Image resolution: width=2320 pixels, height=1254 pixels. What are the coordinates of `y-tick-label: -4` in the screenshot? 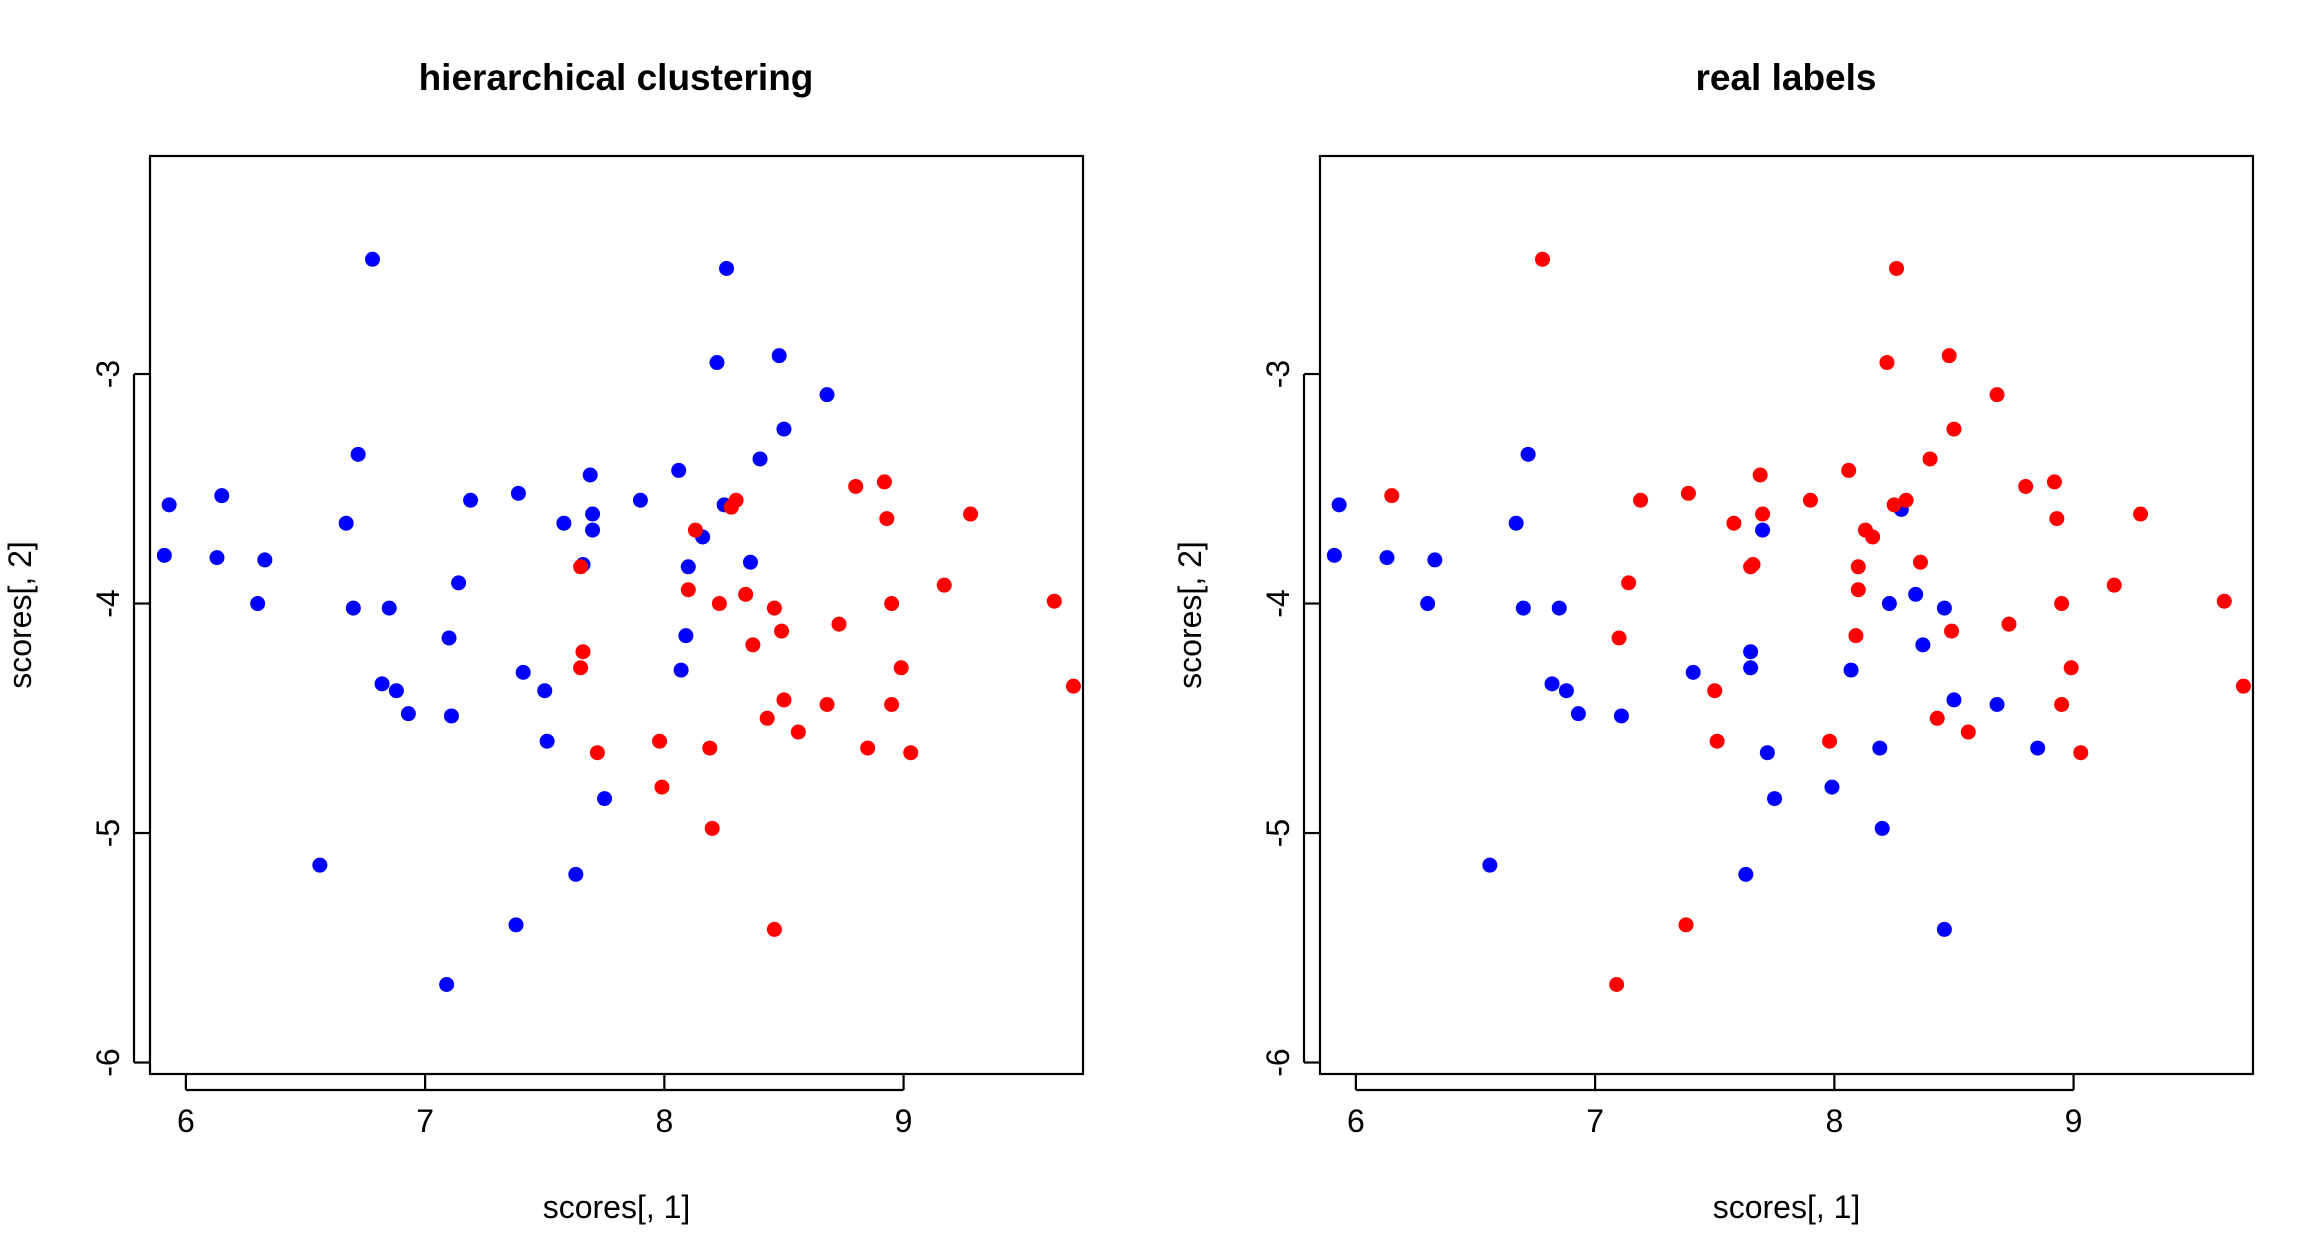 It's located at (1278, 603).